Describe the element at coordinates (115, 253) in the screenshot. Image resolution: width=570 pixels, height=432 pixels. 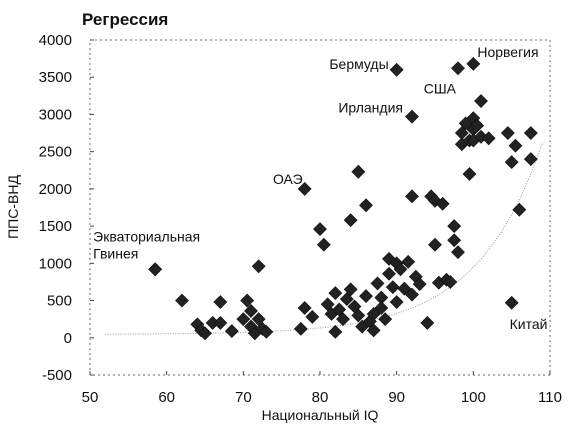
I see `annotation-label: Гвинея` at that location.